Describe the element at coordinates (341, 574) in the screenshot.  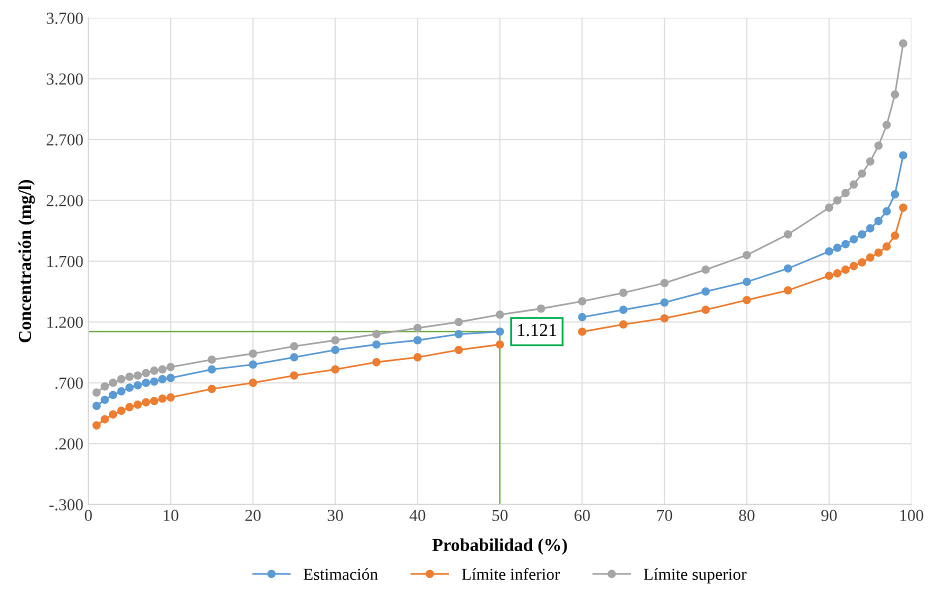
I see `legend-label: Estimación` at that location.